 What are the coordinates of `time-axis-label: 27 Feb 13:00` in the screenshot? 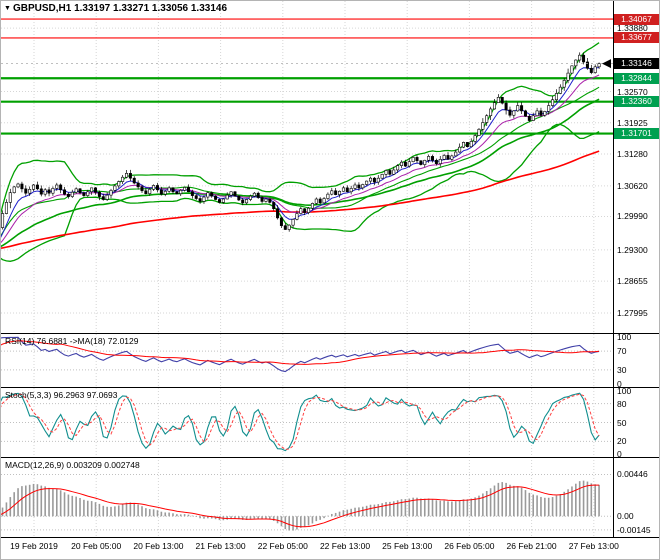 It's located at (593, 546).